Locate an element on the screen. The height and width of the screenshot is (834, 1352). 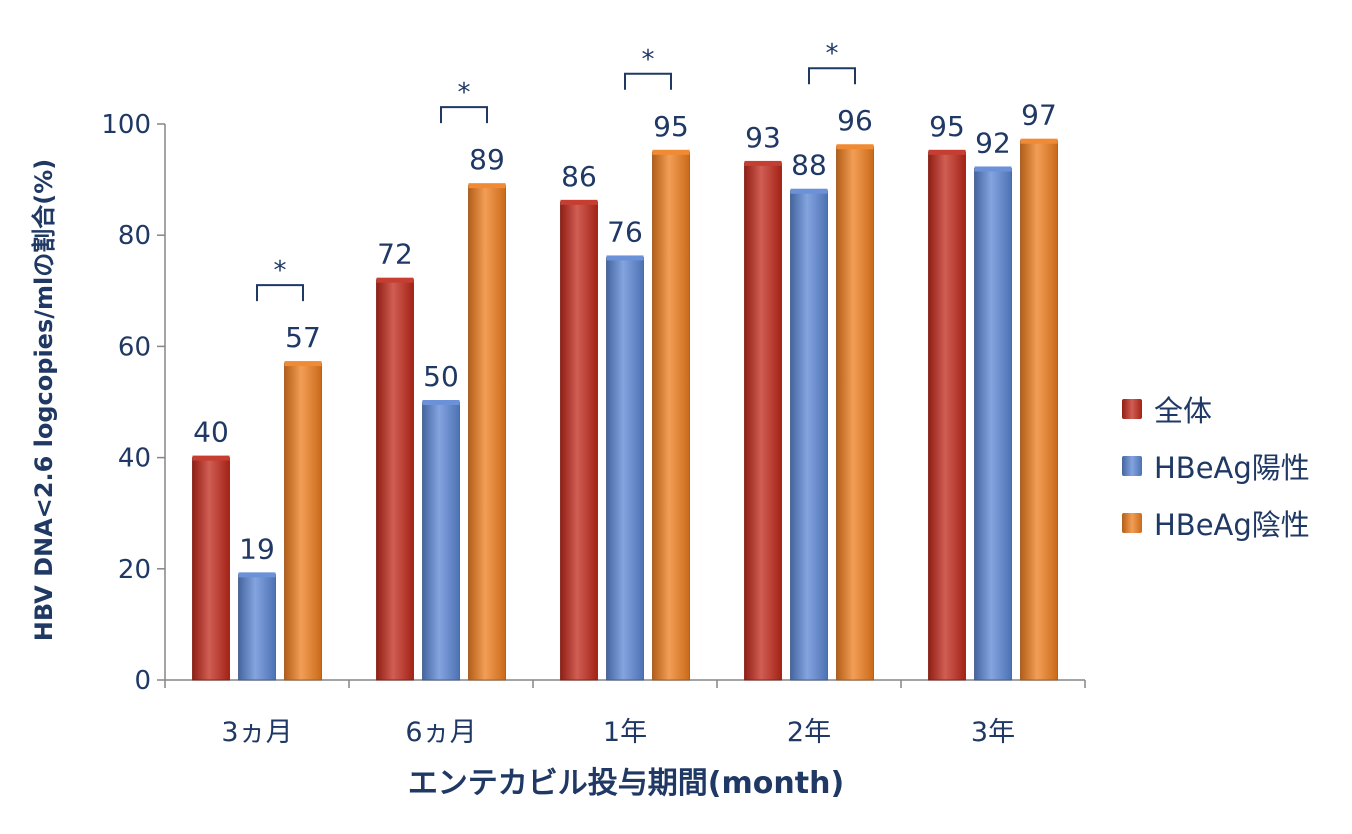
x-category-label: 6ヵ月 is located at coordinates (440, 732).